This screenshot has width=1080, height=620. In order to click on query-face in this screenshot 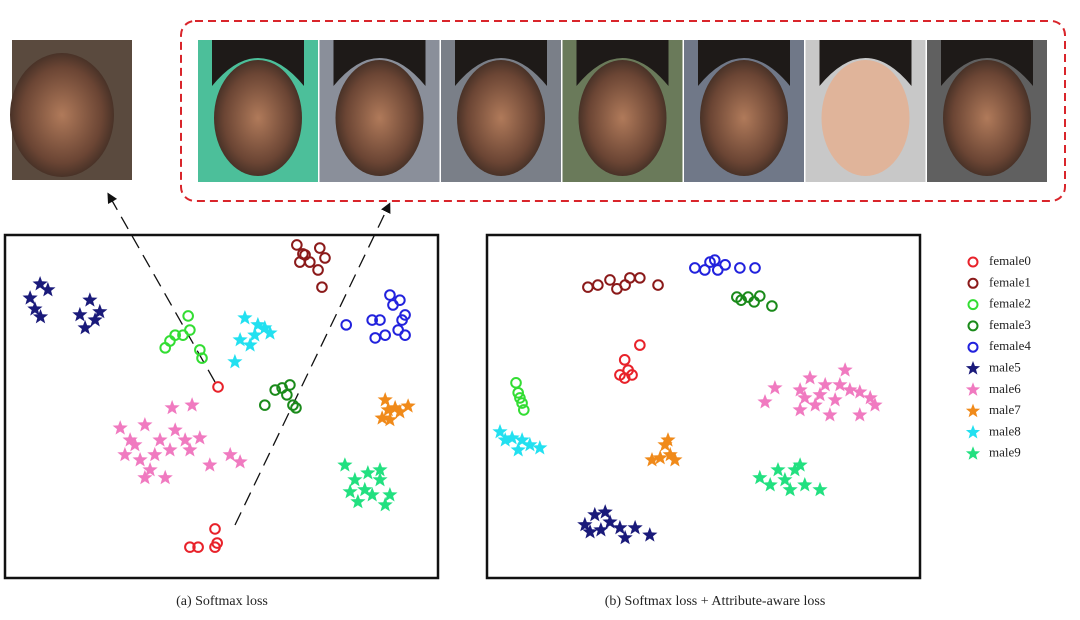, I will do `click(71, 110)`.